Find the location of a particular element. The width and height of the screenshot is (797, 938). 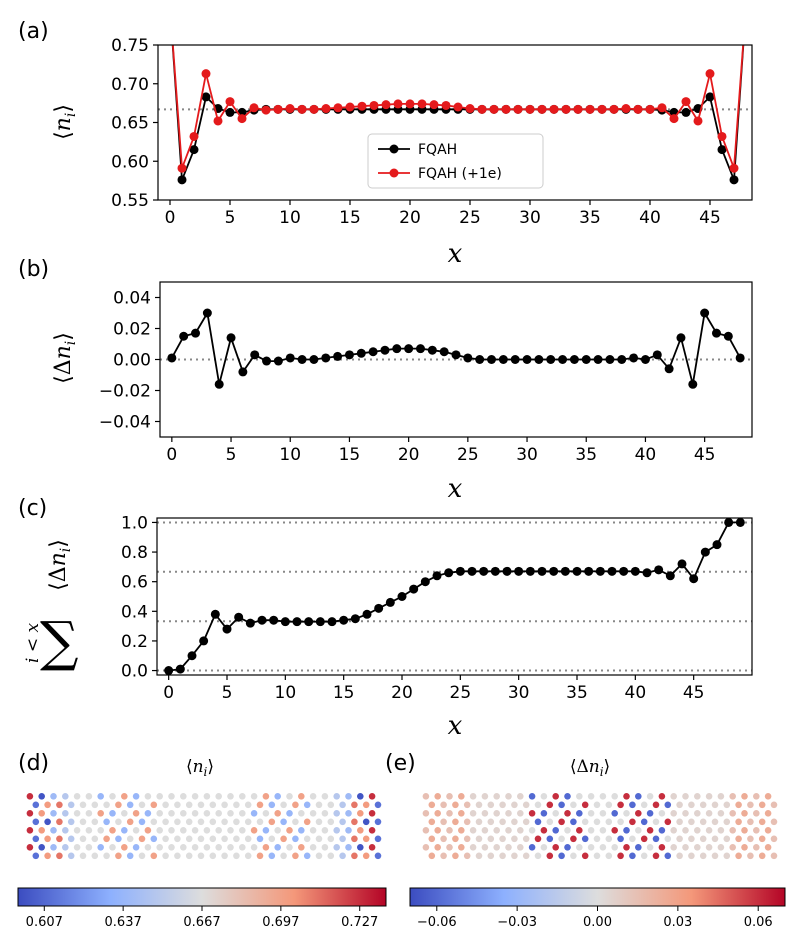

colorbar-tick-label: 0.727 is located at coordinates (359, 922).